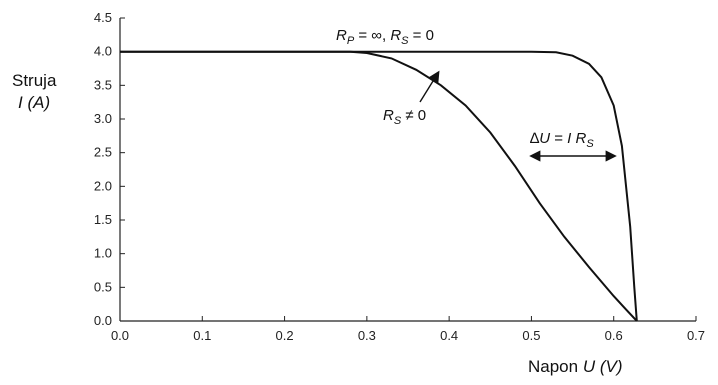 The height and width of the screenshot is (385, 718). I want to click on y-tick-label: 2.5, so click(103, 152).